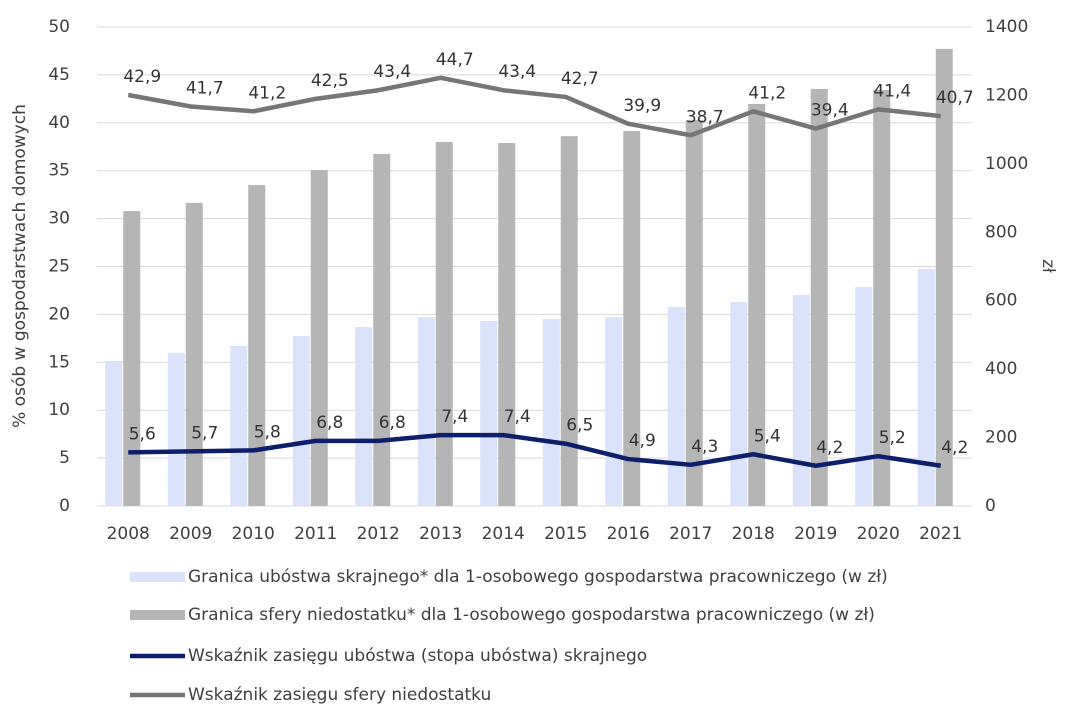 This screenshot has width=1065, height=706. I want to click on data-label: 42,9, so click(142, 77).